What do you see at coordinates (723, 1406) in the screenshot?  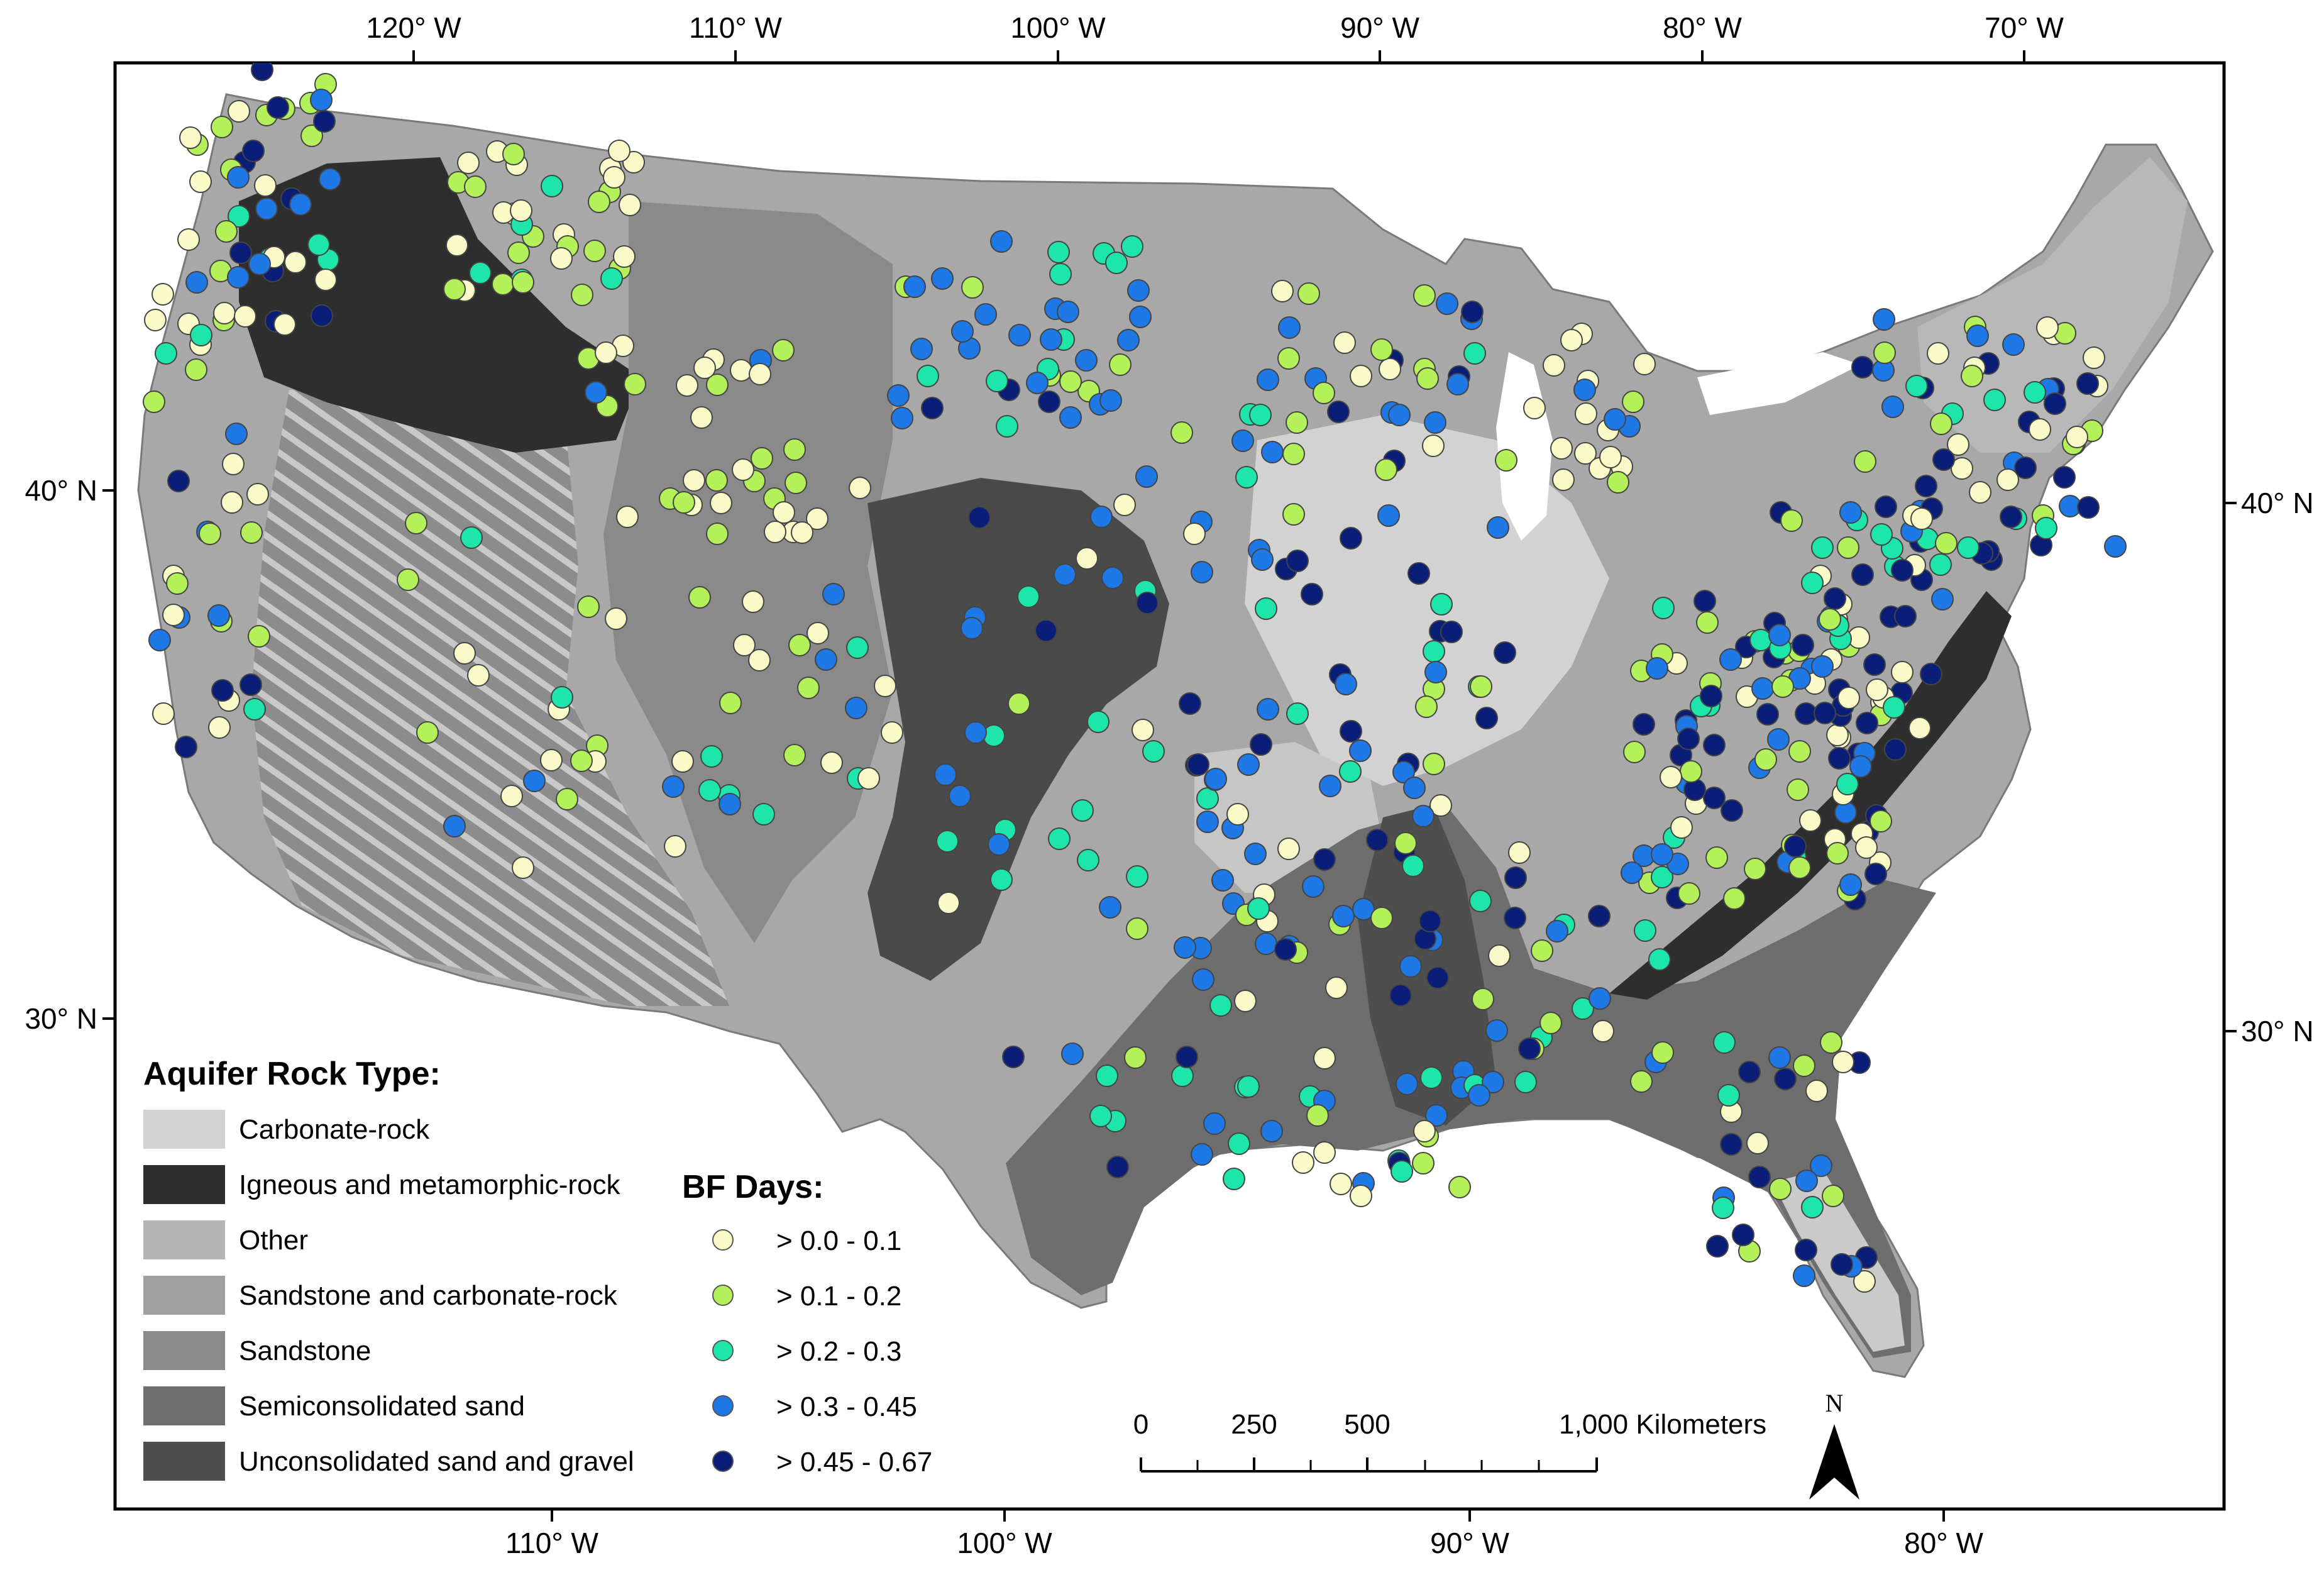 I see `bf-legend-marker` at bounding box center [723, 1406].